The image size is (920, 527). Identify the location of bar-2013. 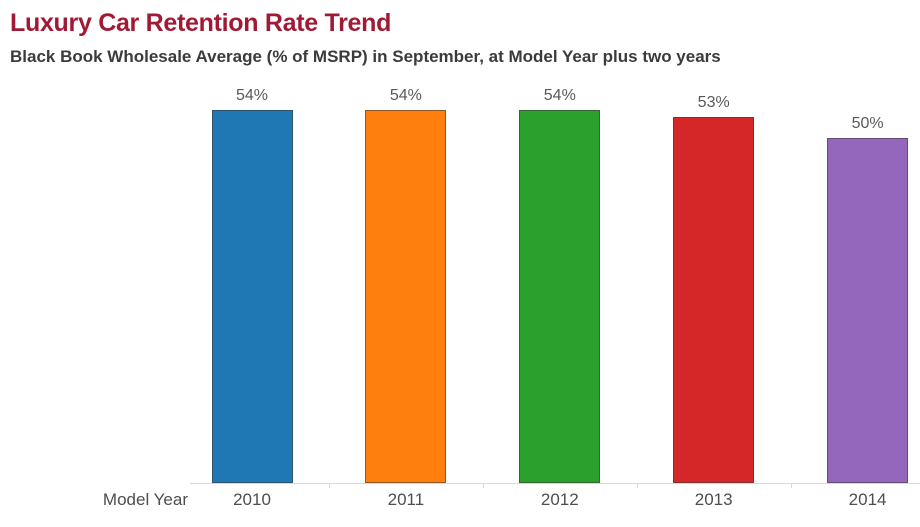
(714, 300).